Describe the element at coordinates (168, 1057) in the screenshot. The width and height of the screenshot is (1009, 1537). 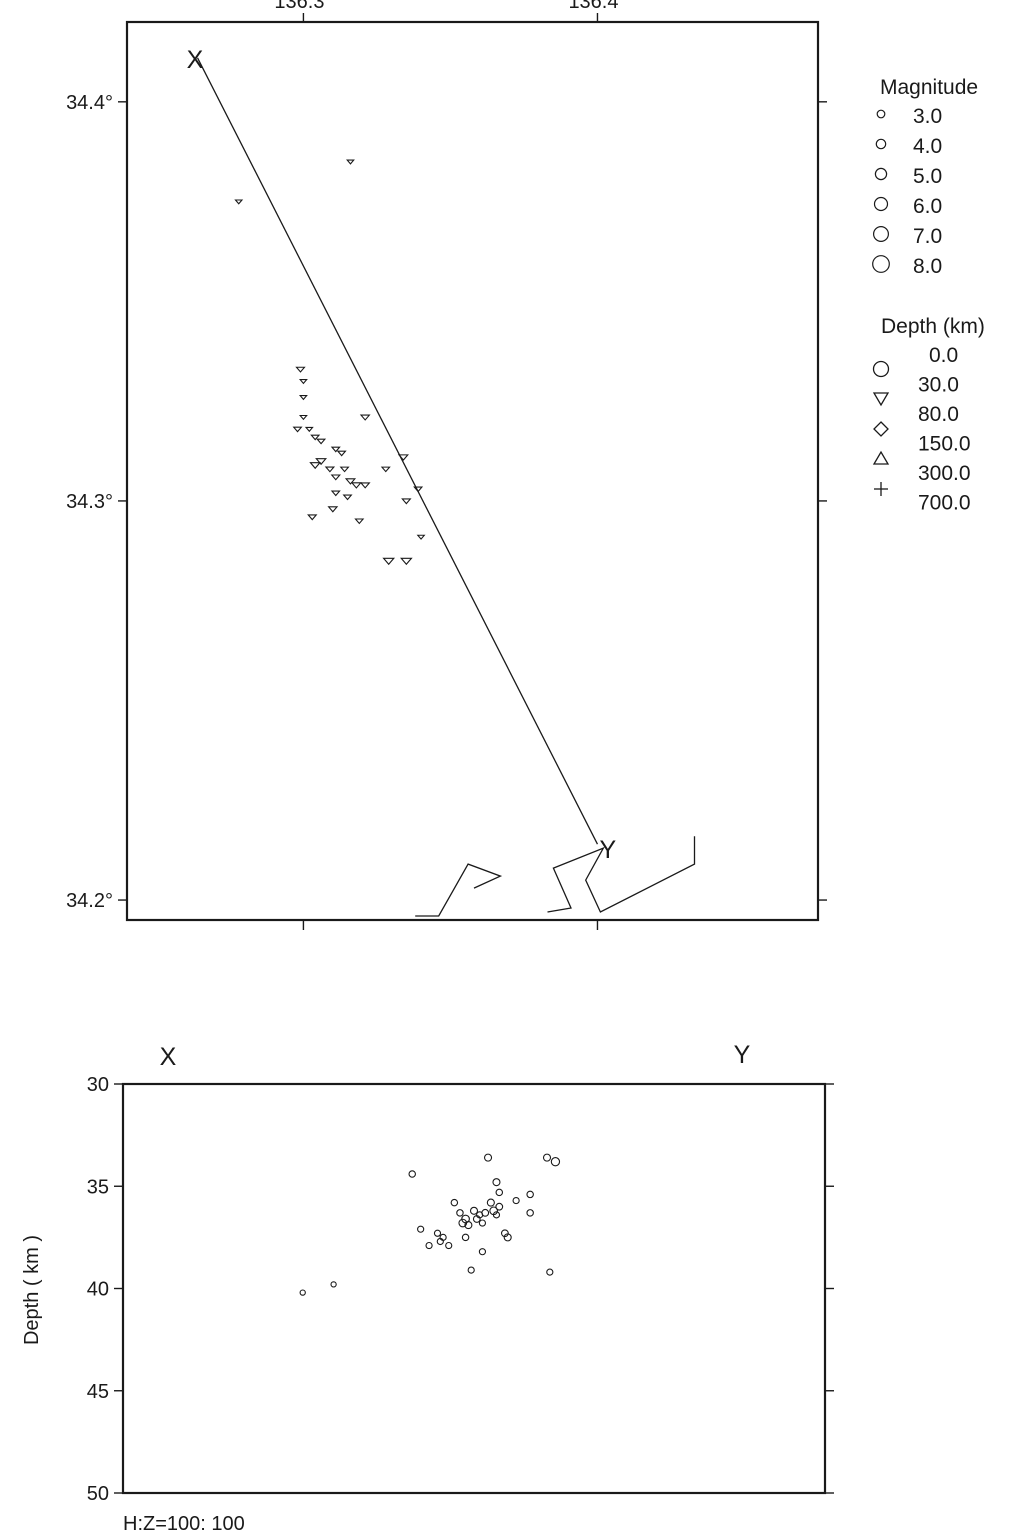
I see `section-x-end-label: X` at that location.